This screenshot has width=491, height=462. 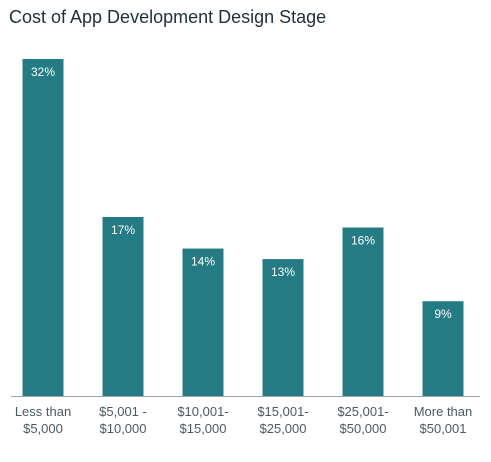 What do you see at coordinates (168, 17) in the screenshot?
I see `chart-title: Cost of App Development Design Stage` at bounding box center [168, 17].